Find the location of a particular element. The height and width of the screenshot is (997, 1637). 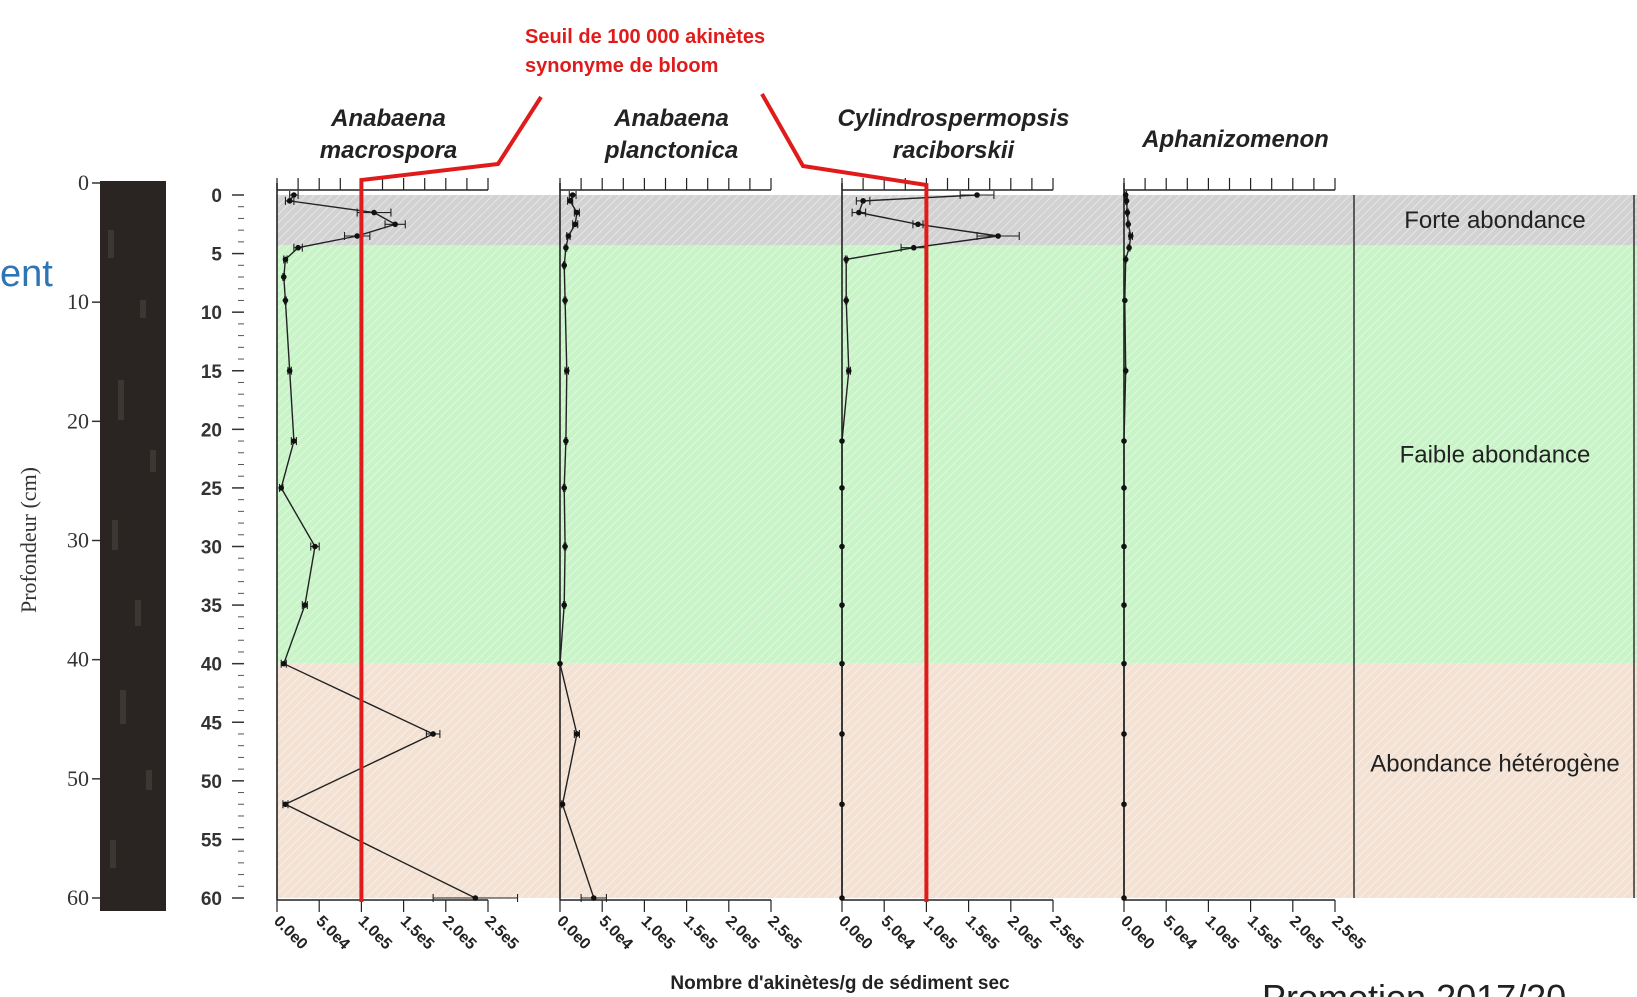

x-axis-label: Nombre d'akinètes/g de sédiment sec is located at coordinates (840, 983).